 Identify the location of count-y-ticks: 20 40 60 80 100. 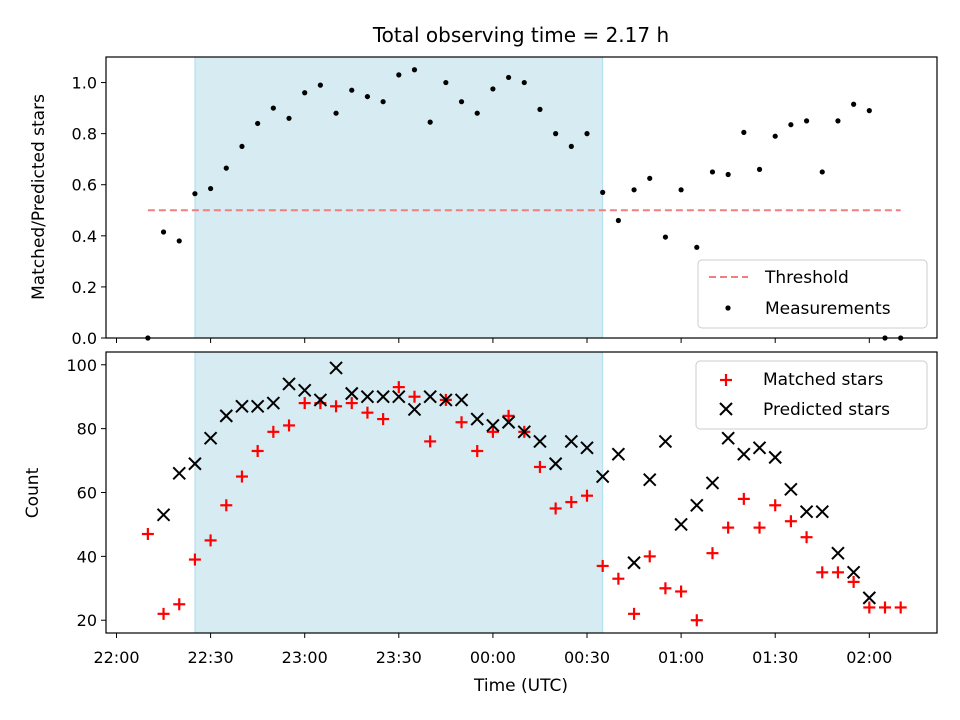
(86, 493).